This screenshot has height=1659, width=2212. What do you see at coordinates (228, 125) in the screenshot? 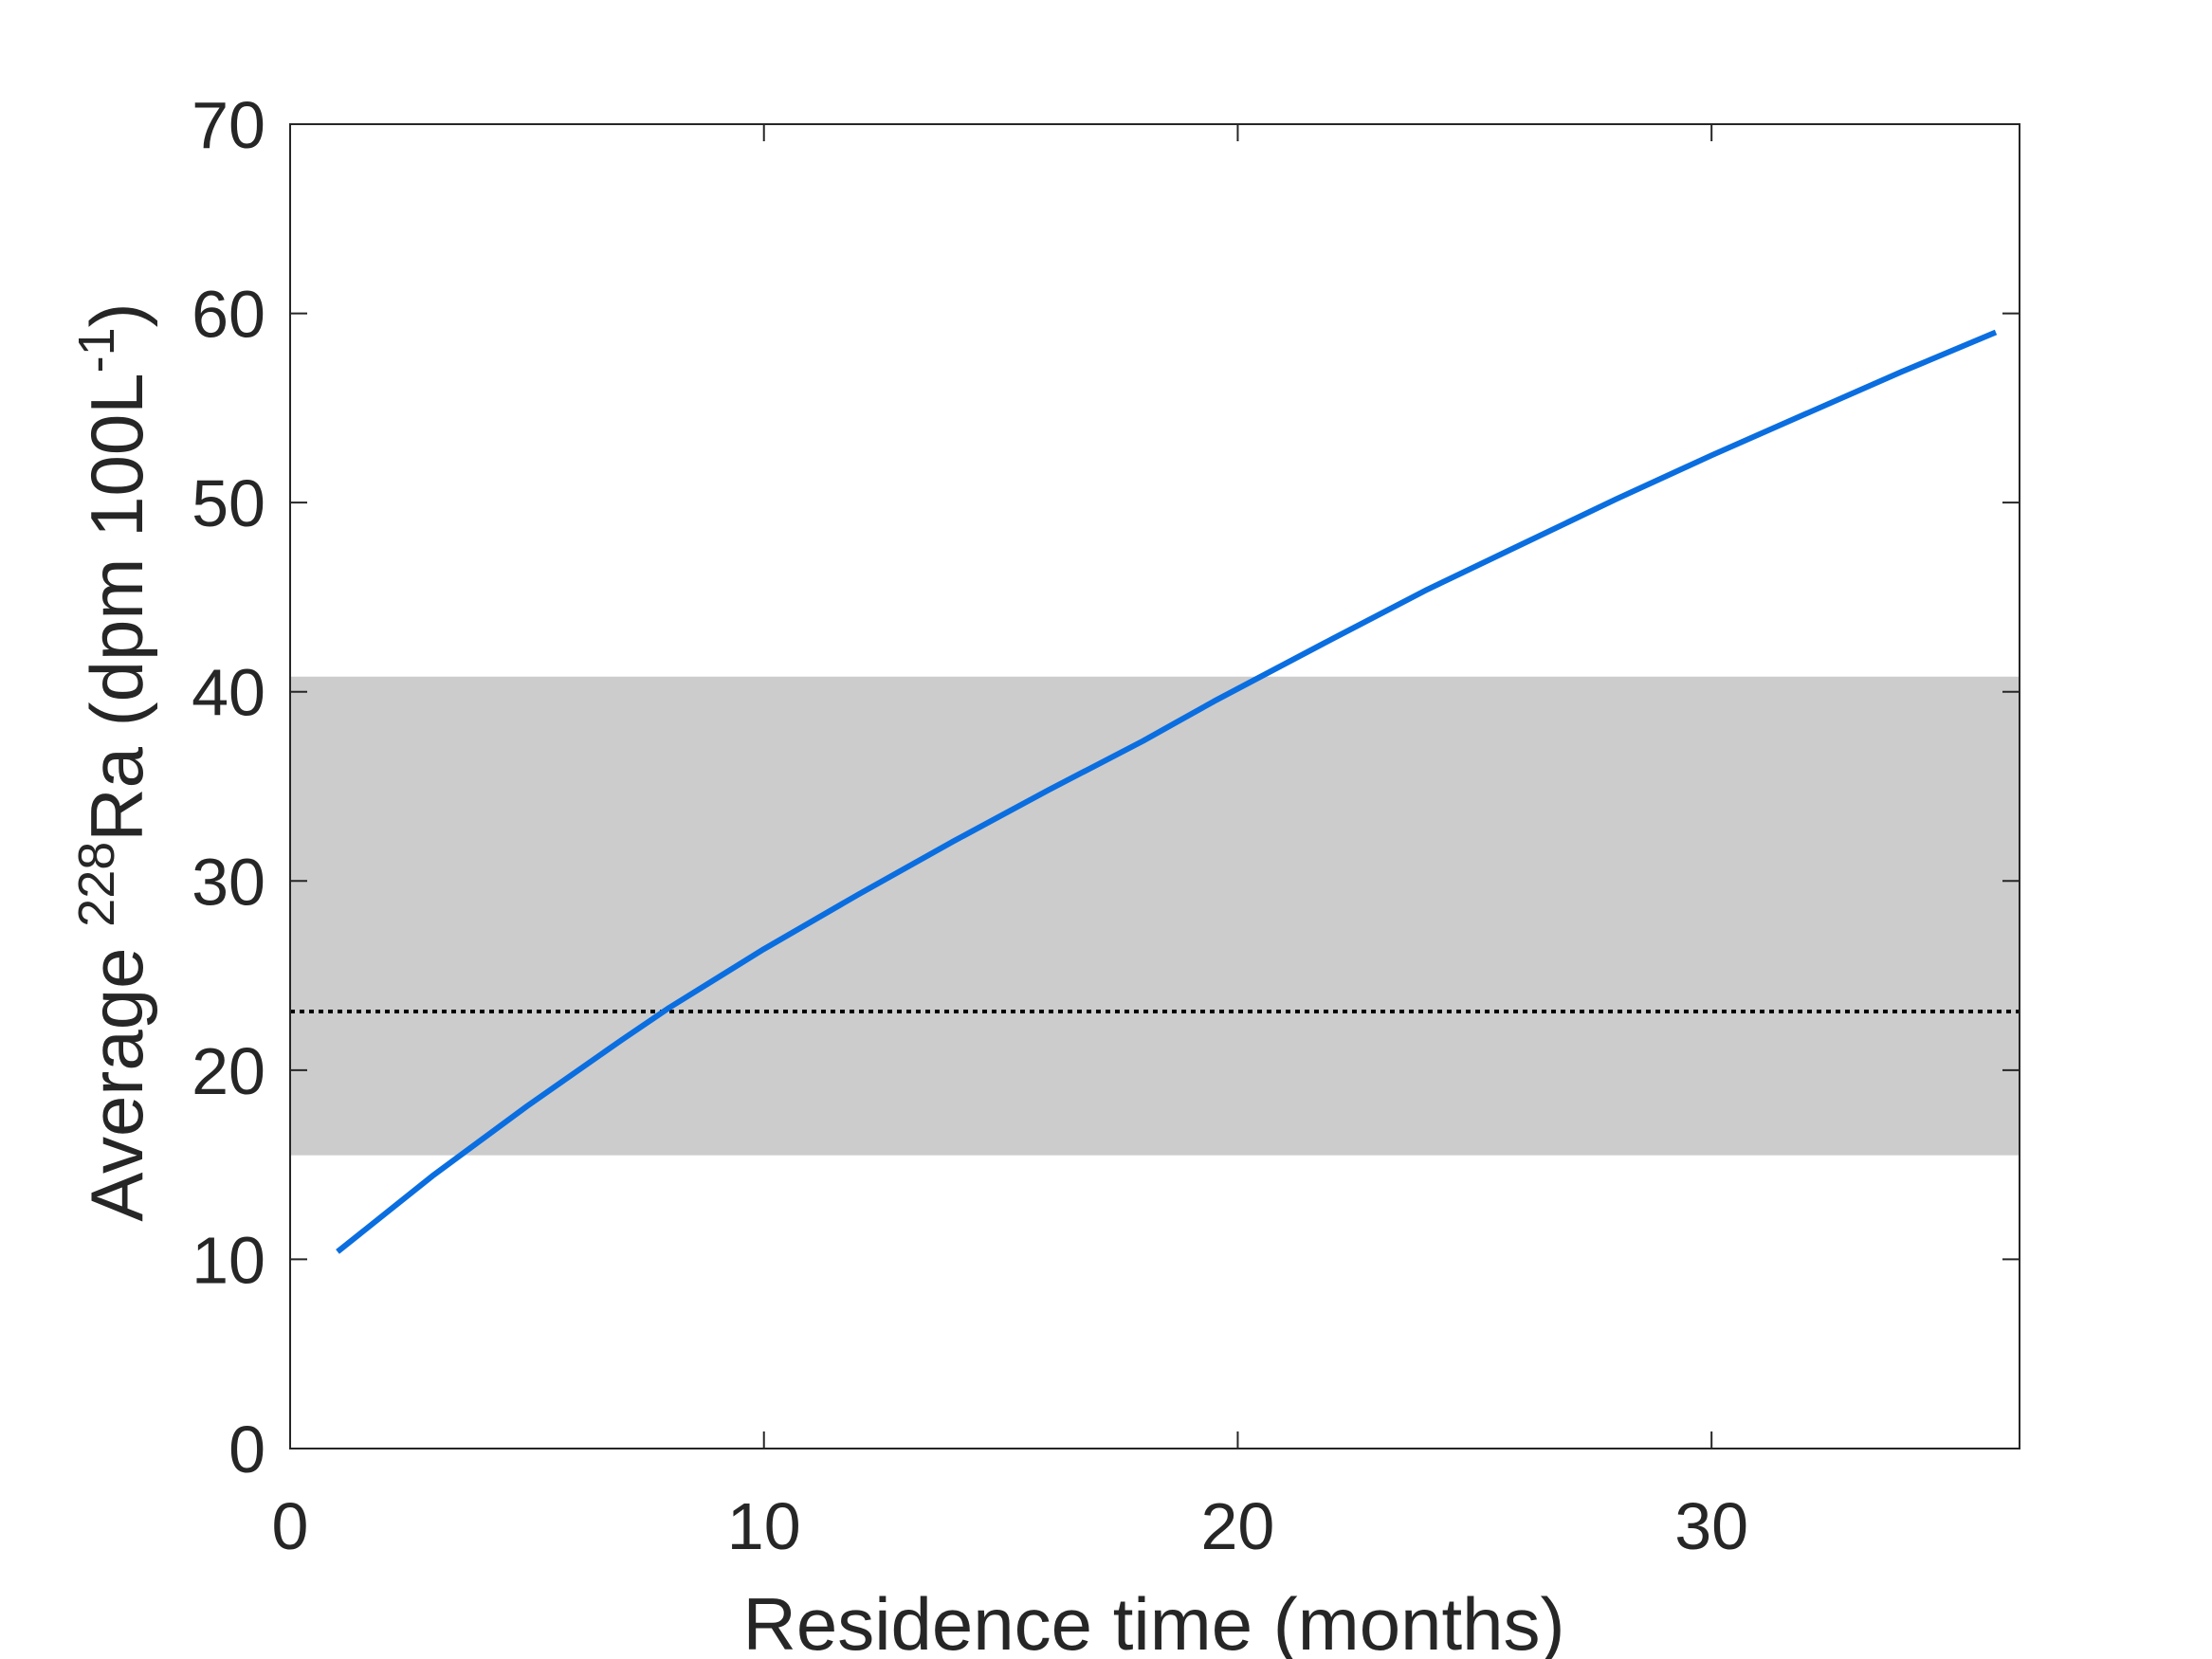
I see `y-tick-label: 70` at bounding box center [228, 125].